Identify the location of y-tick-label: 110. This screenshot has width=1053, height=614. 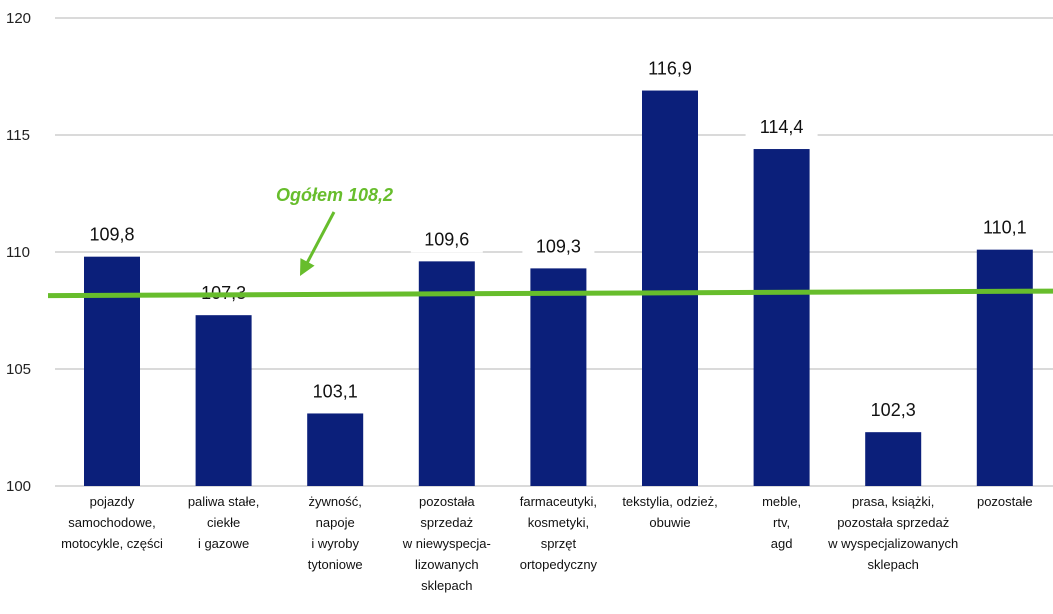
(18, 252).